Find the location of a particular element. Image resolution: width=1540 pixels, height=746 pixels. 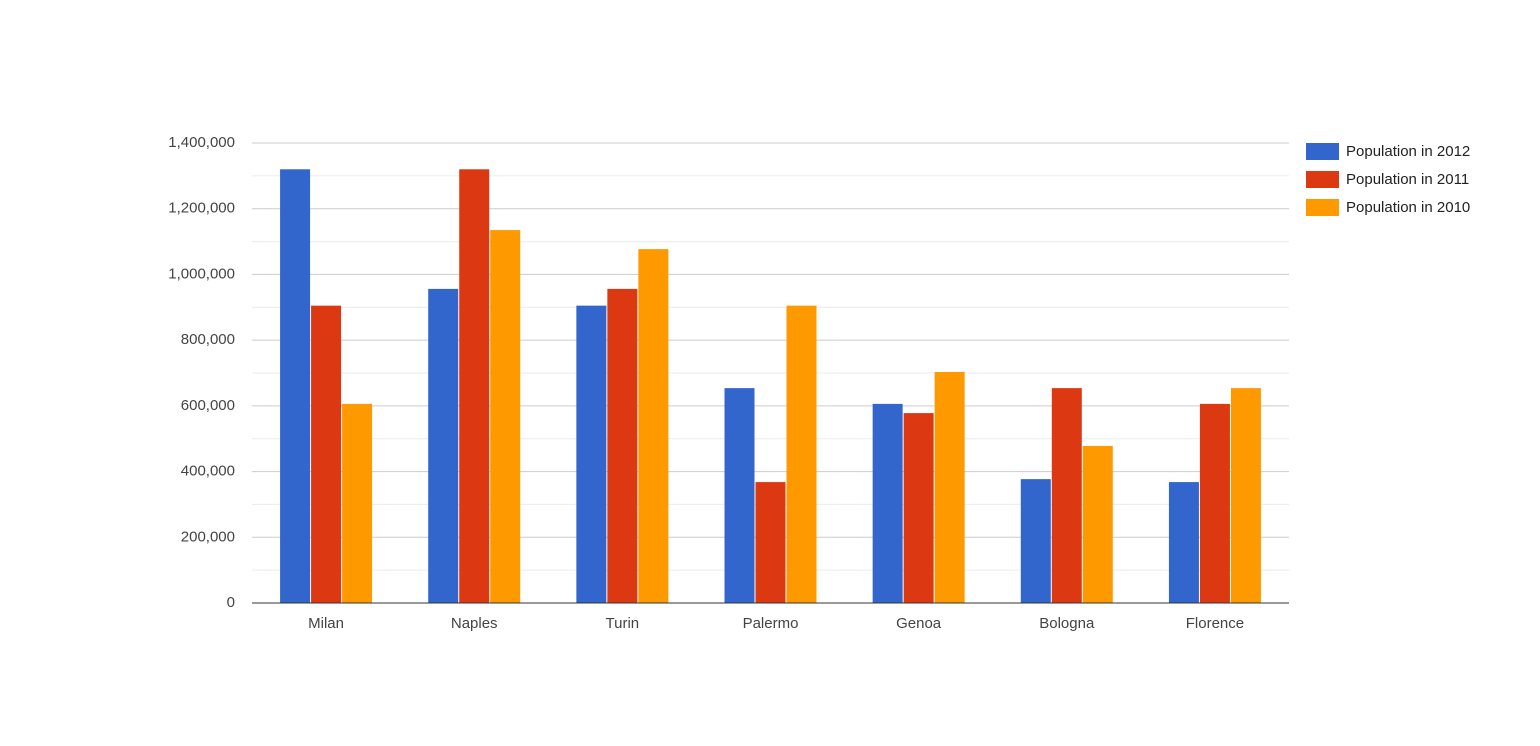

x-tick-label: Florence is located at coordinates (1215, 623).